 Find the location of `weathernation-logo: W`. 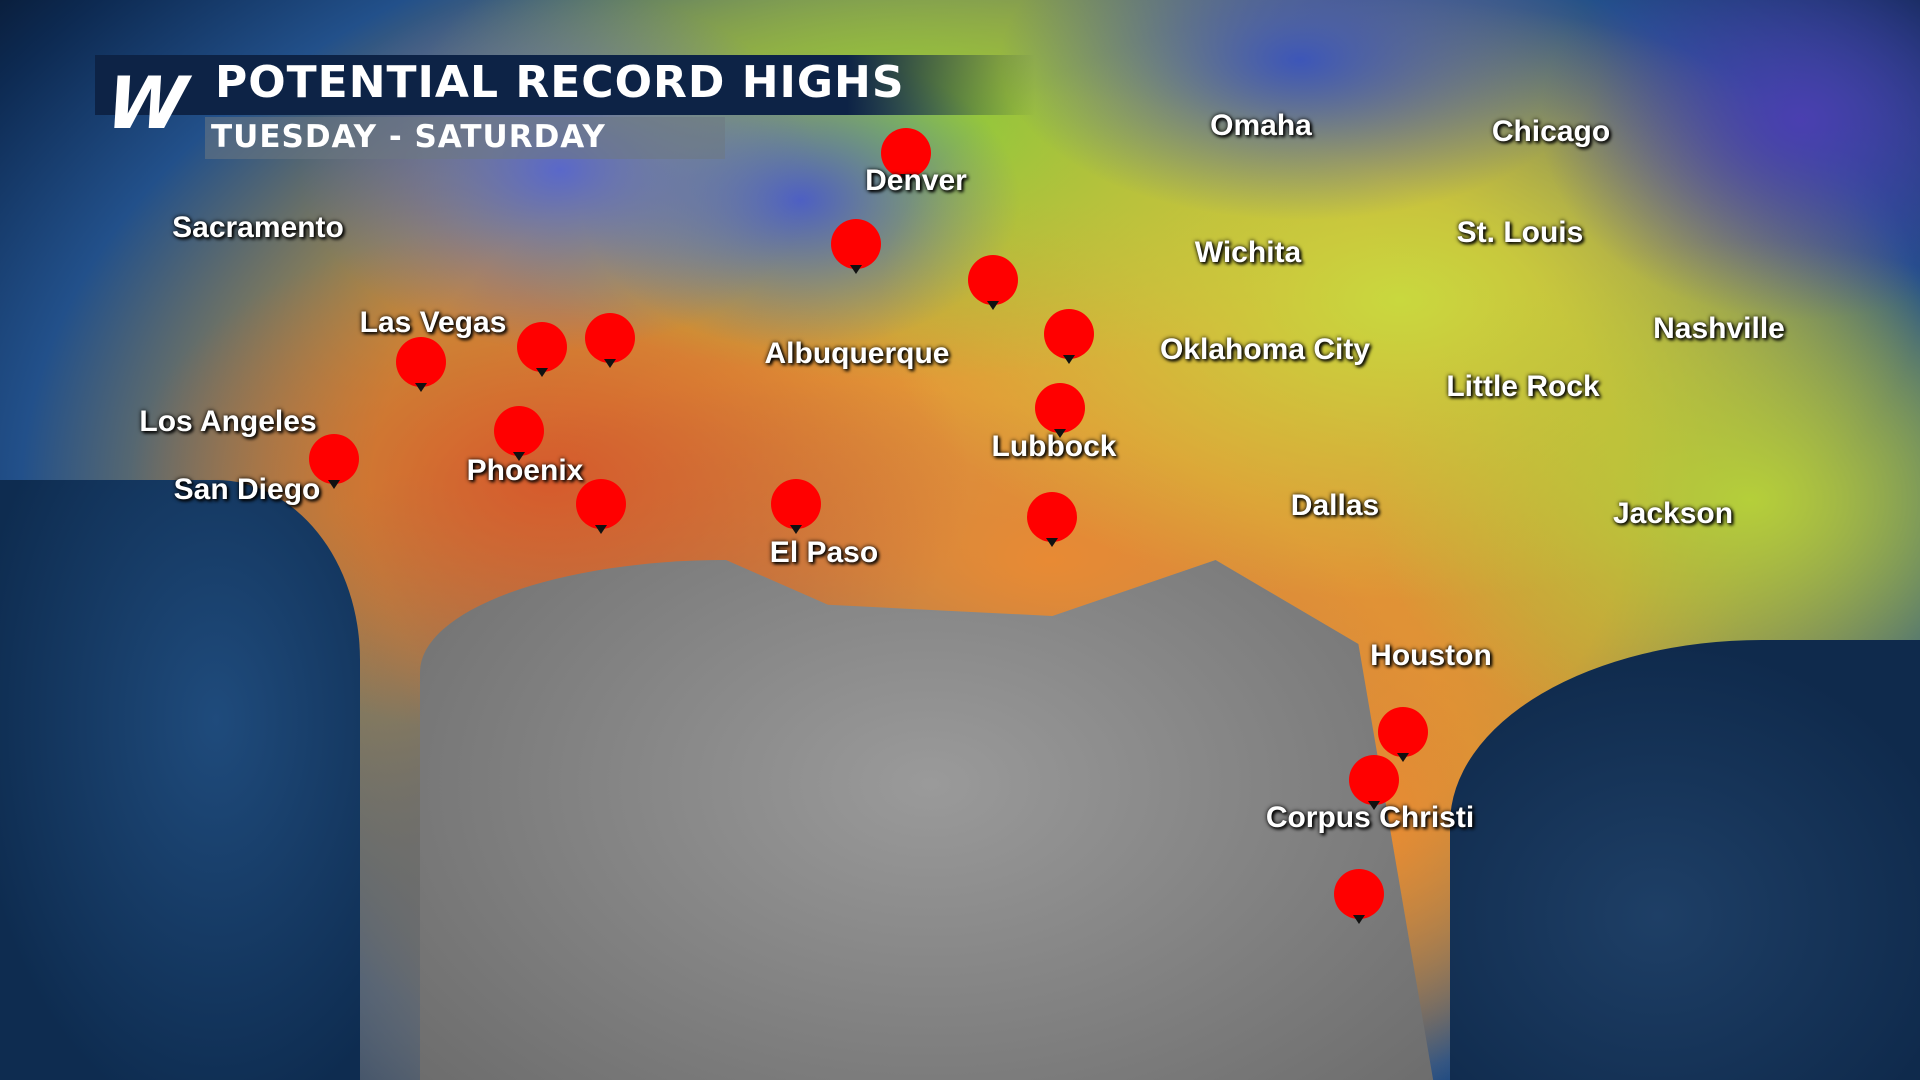

weathernation-logo: W is located at coordinates (142, 103).